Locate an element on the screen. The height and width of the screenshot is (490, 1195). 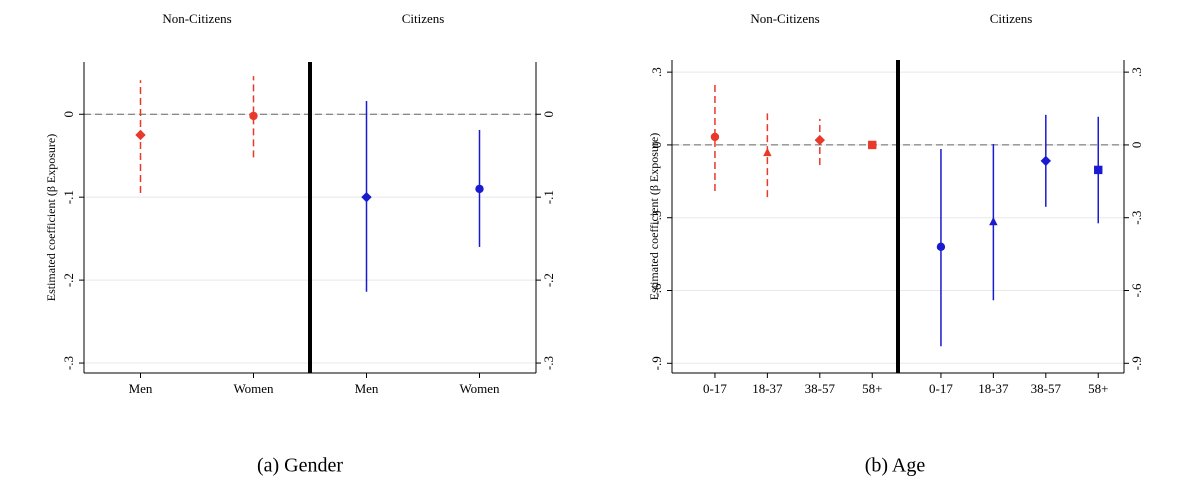
caption: (a) Gender is located at coordinates (300, 466).